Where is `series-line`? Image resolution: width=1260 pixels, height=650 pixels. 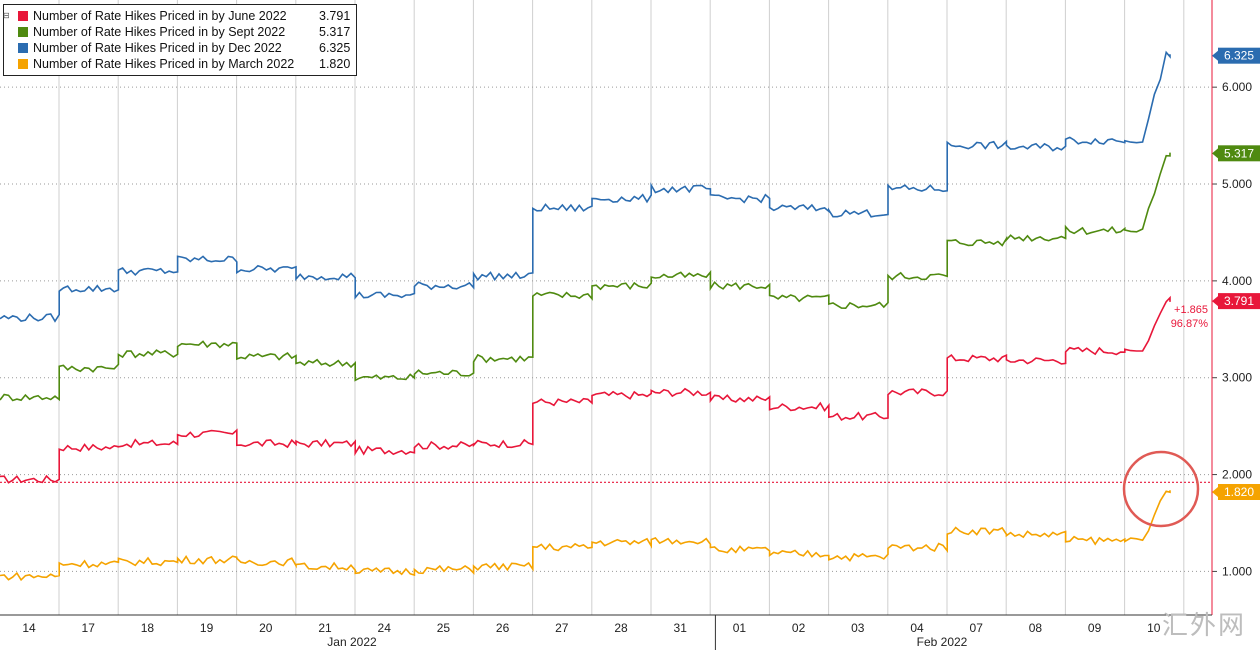 series-line is located at coordinates (585, 536).